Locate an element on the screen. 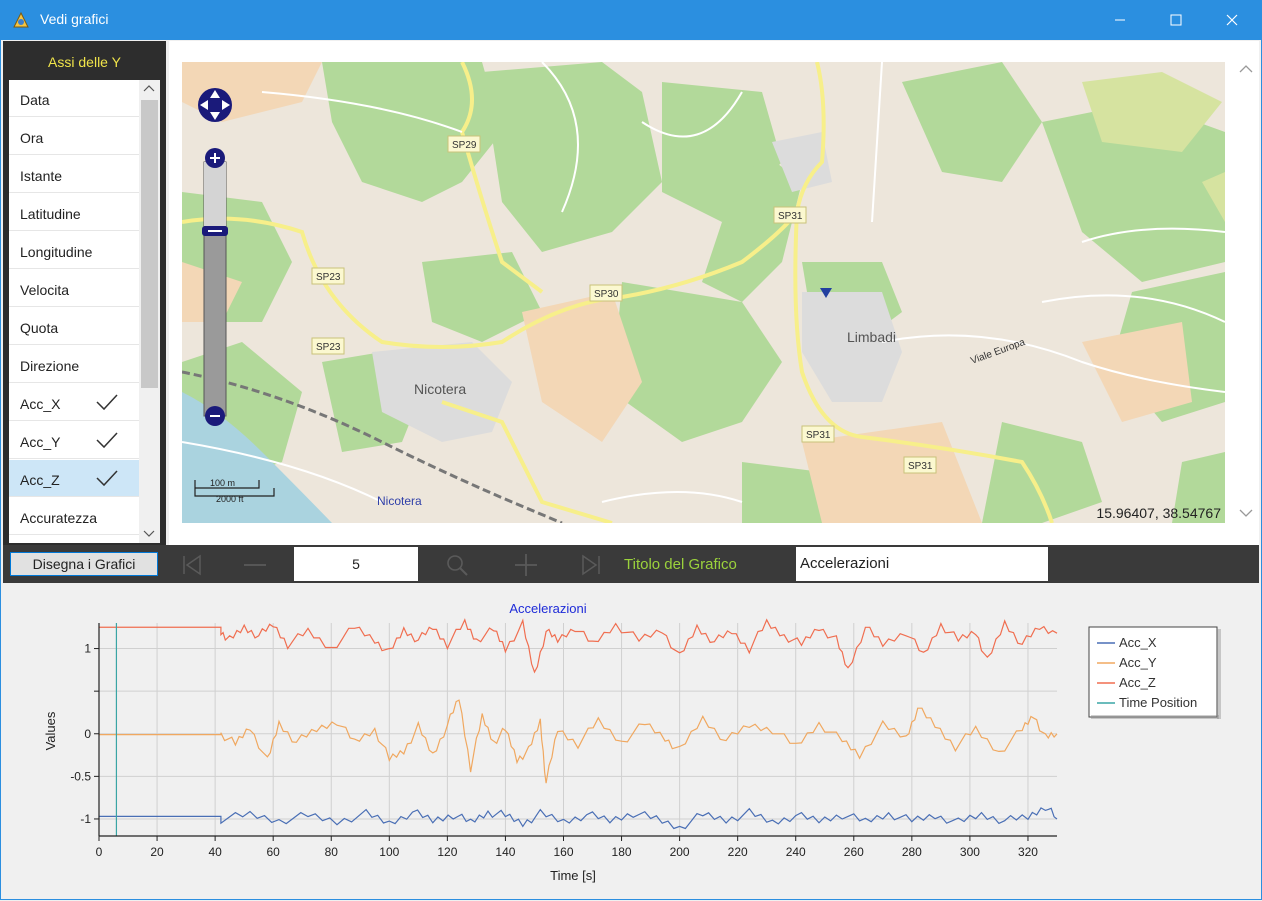  x-tick-label: 40 is located at coordinates (215, 852).